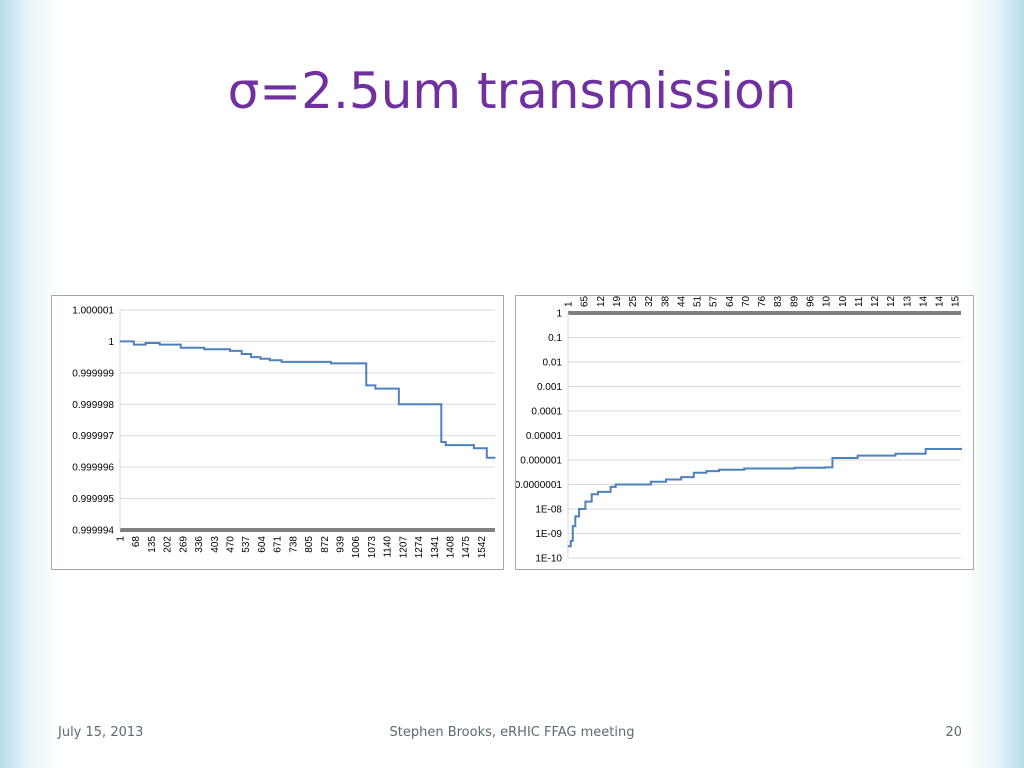 The image size is (1024, 768). I want to click on x-tick-label: 738, so click(293, 544).